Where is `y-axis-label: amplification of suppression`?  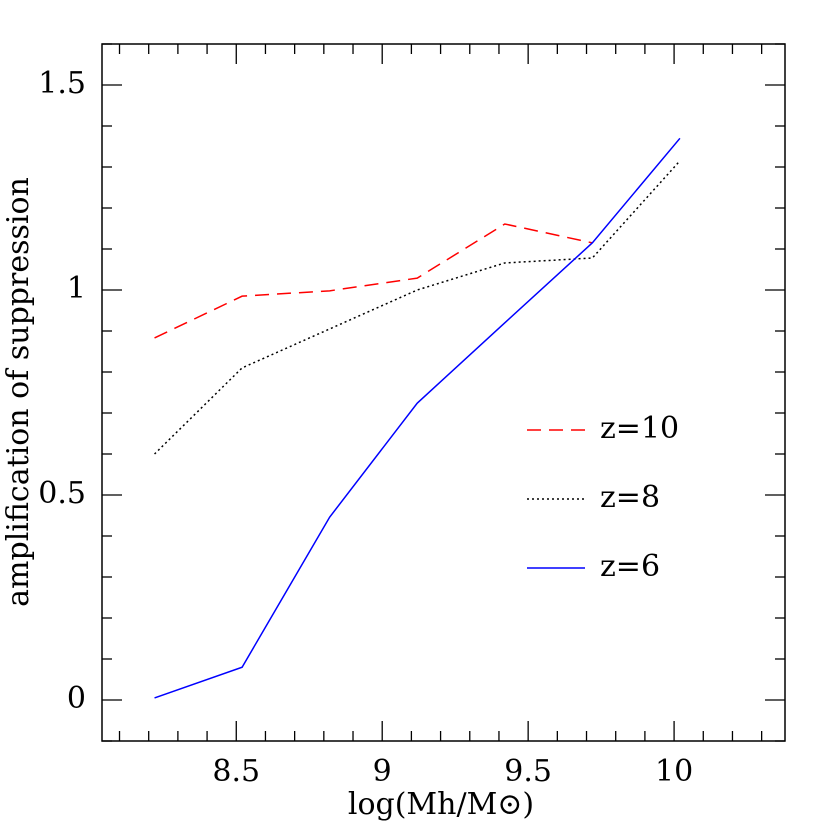
y-axis-label: amplification of suppression is located at coordinates (18, 392).